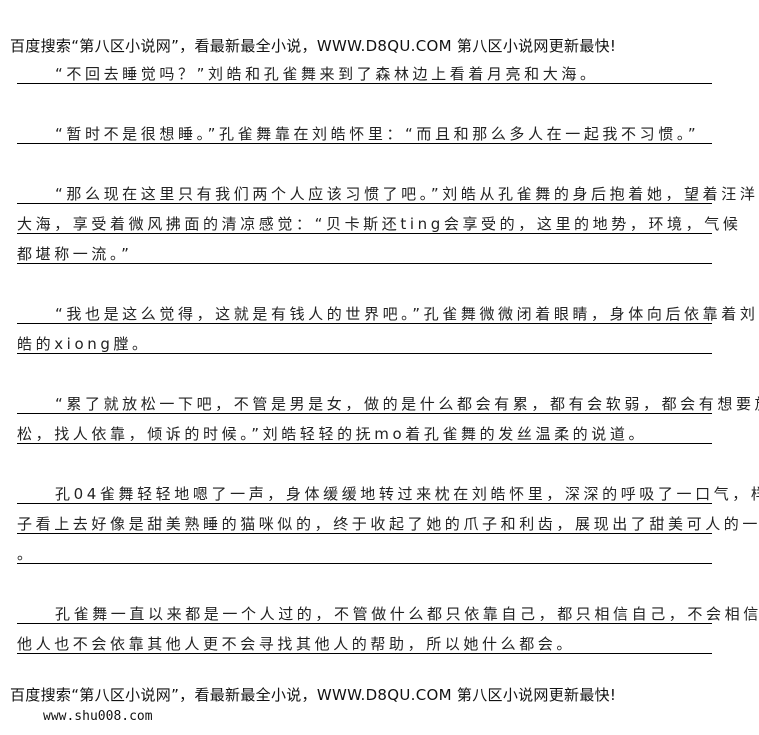 This screenshot has height=735, width=759. Describe the element at coordinates (388, 494) in the screenshot. I see `text-line: 孔04雀舞轻轻地嗯了一声，身体缓缓地转过来枕在刘皓怀里，深深的呼吸了一口气，样` at that location.